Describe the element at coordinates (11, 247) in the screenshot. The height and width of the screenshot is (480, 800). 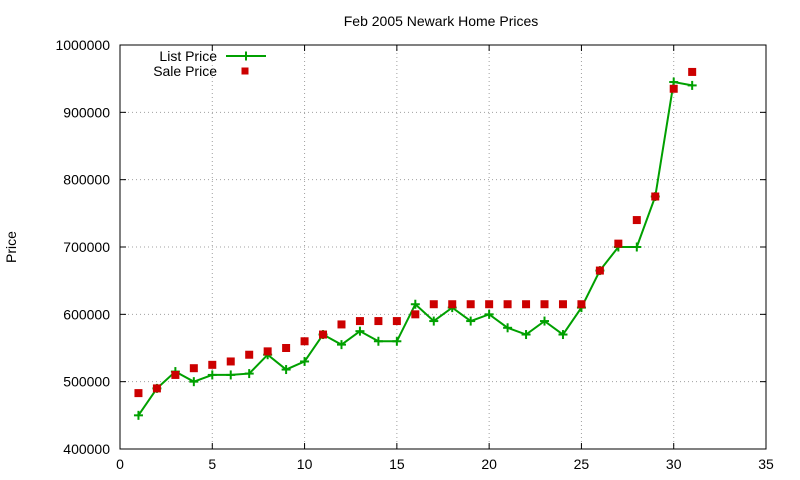
I see `y-axis-label: Price` at that location.